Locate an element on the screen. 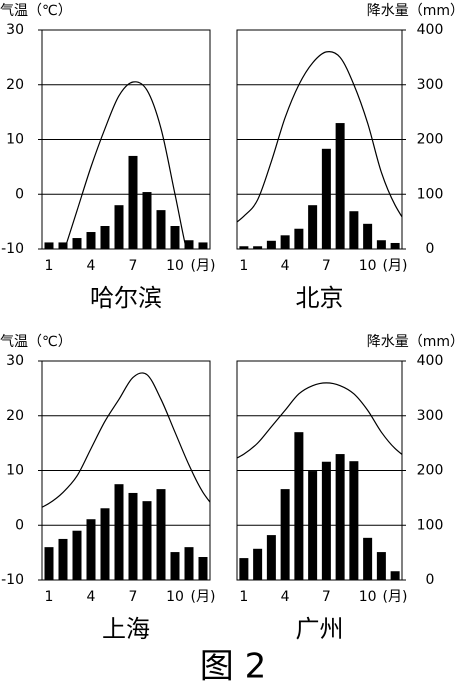  figure-caption: 图 2 is located at coordinates (233, 667).